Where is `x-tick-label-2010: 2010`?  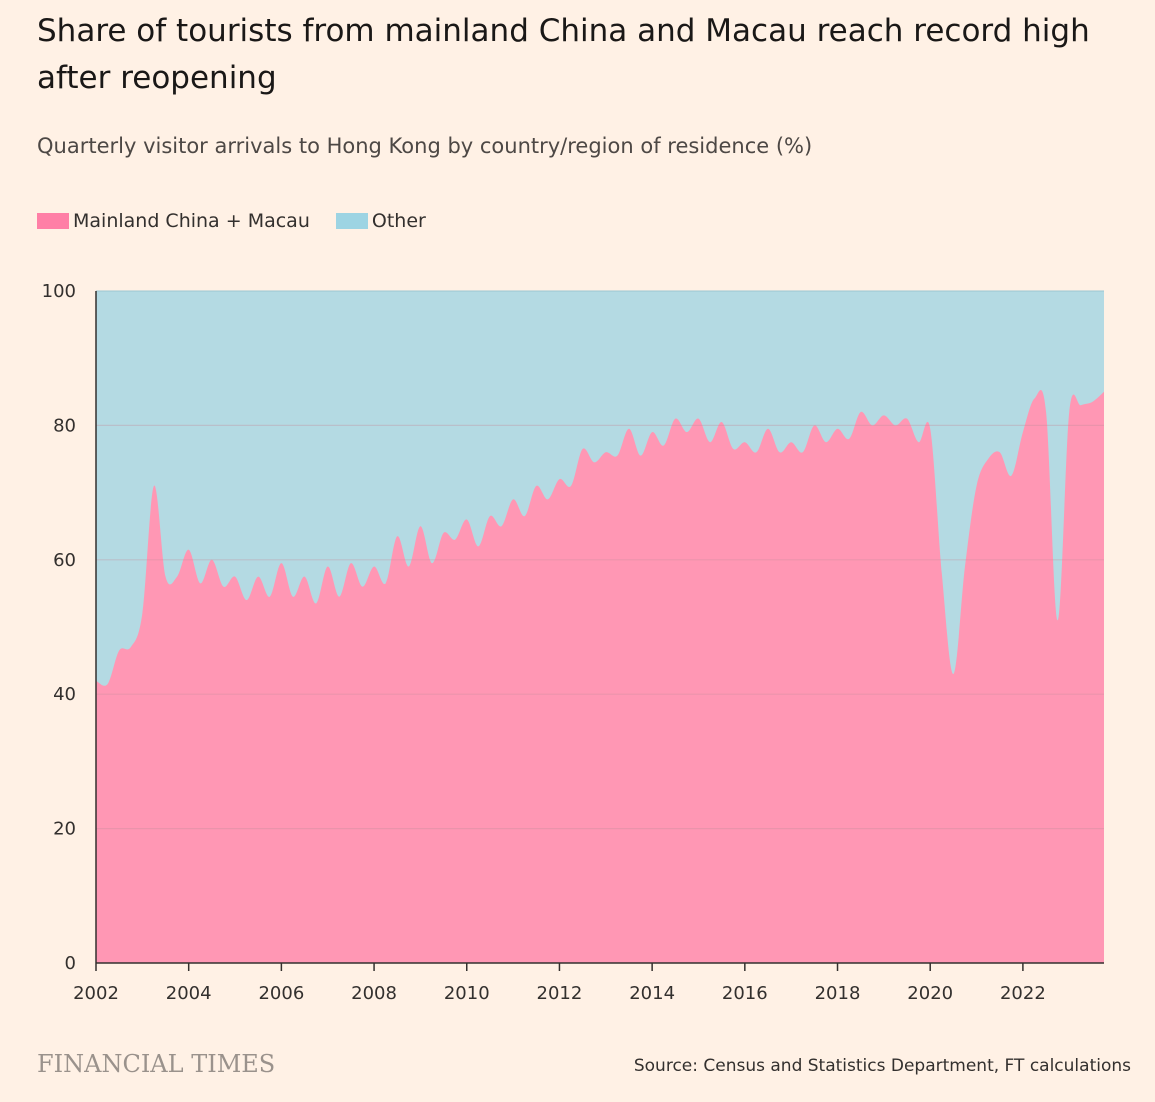 x-tick-label-2010: 2010 is located at coordinates (467, 993).